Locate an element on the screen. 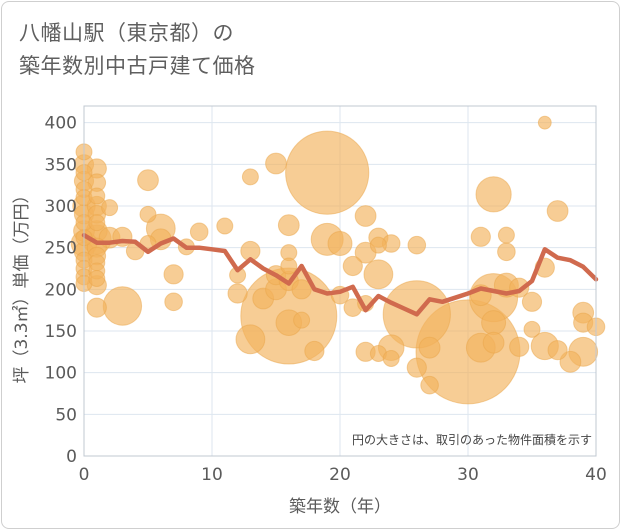 The height and width of the screenshot is (530, 621). y-tick-label: 250 is located at coordinates (61, 249).